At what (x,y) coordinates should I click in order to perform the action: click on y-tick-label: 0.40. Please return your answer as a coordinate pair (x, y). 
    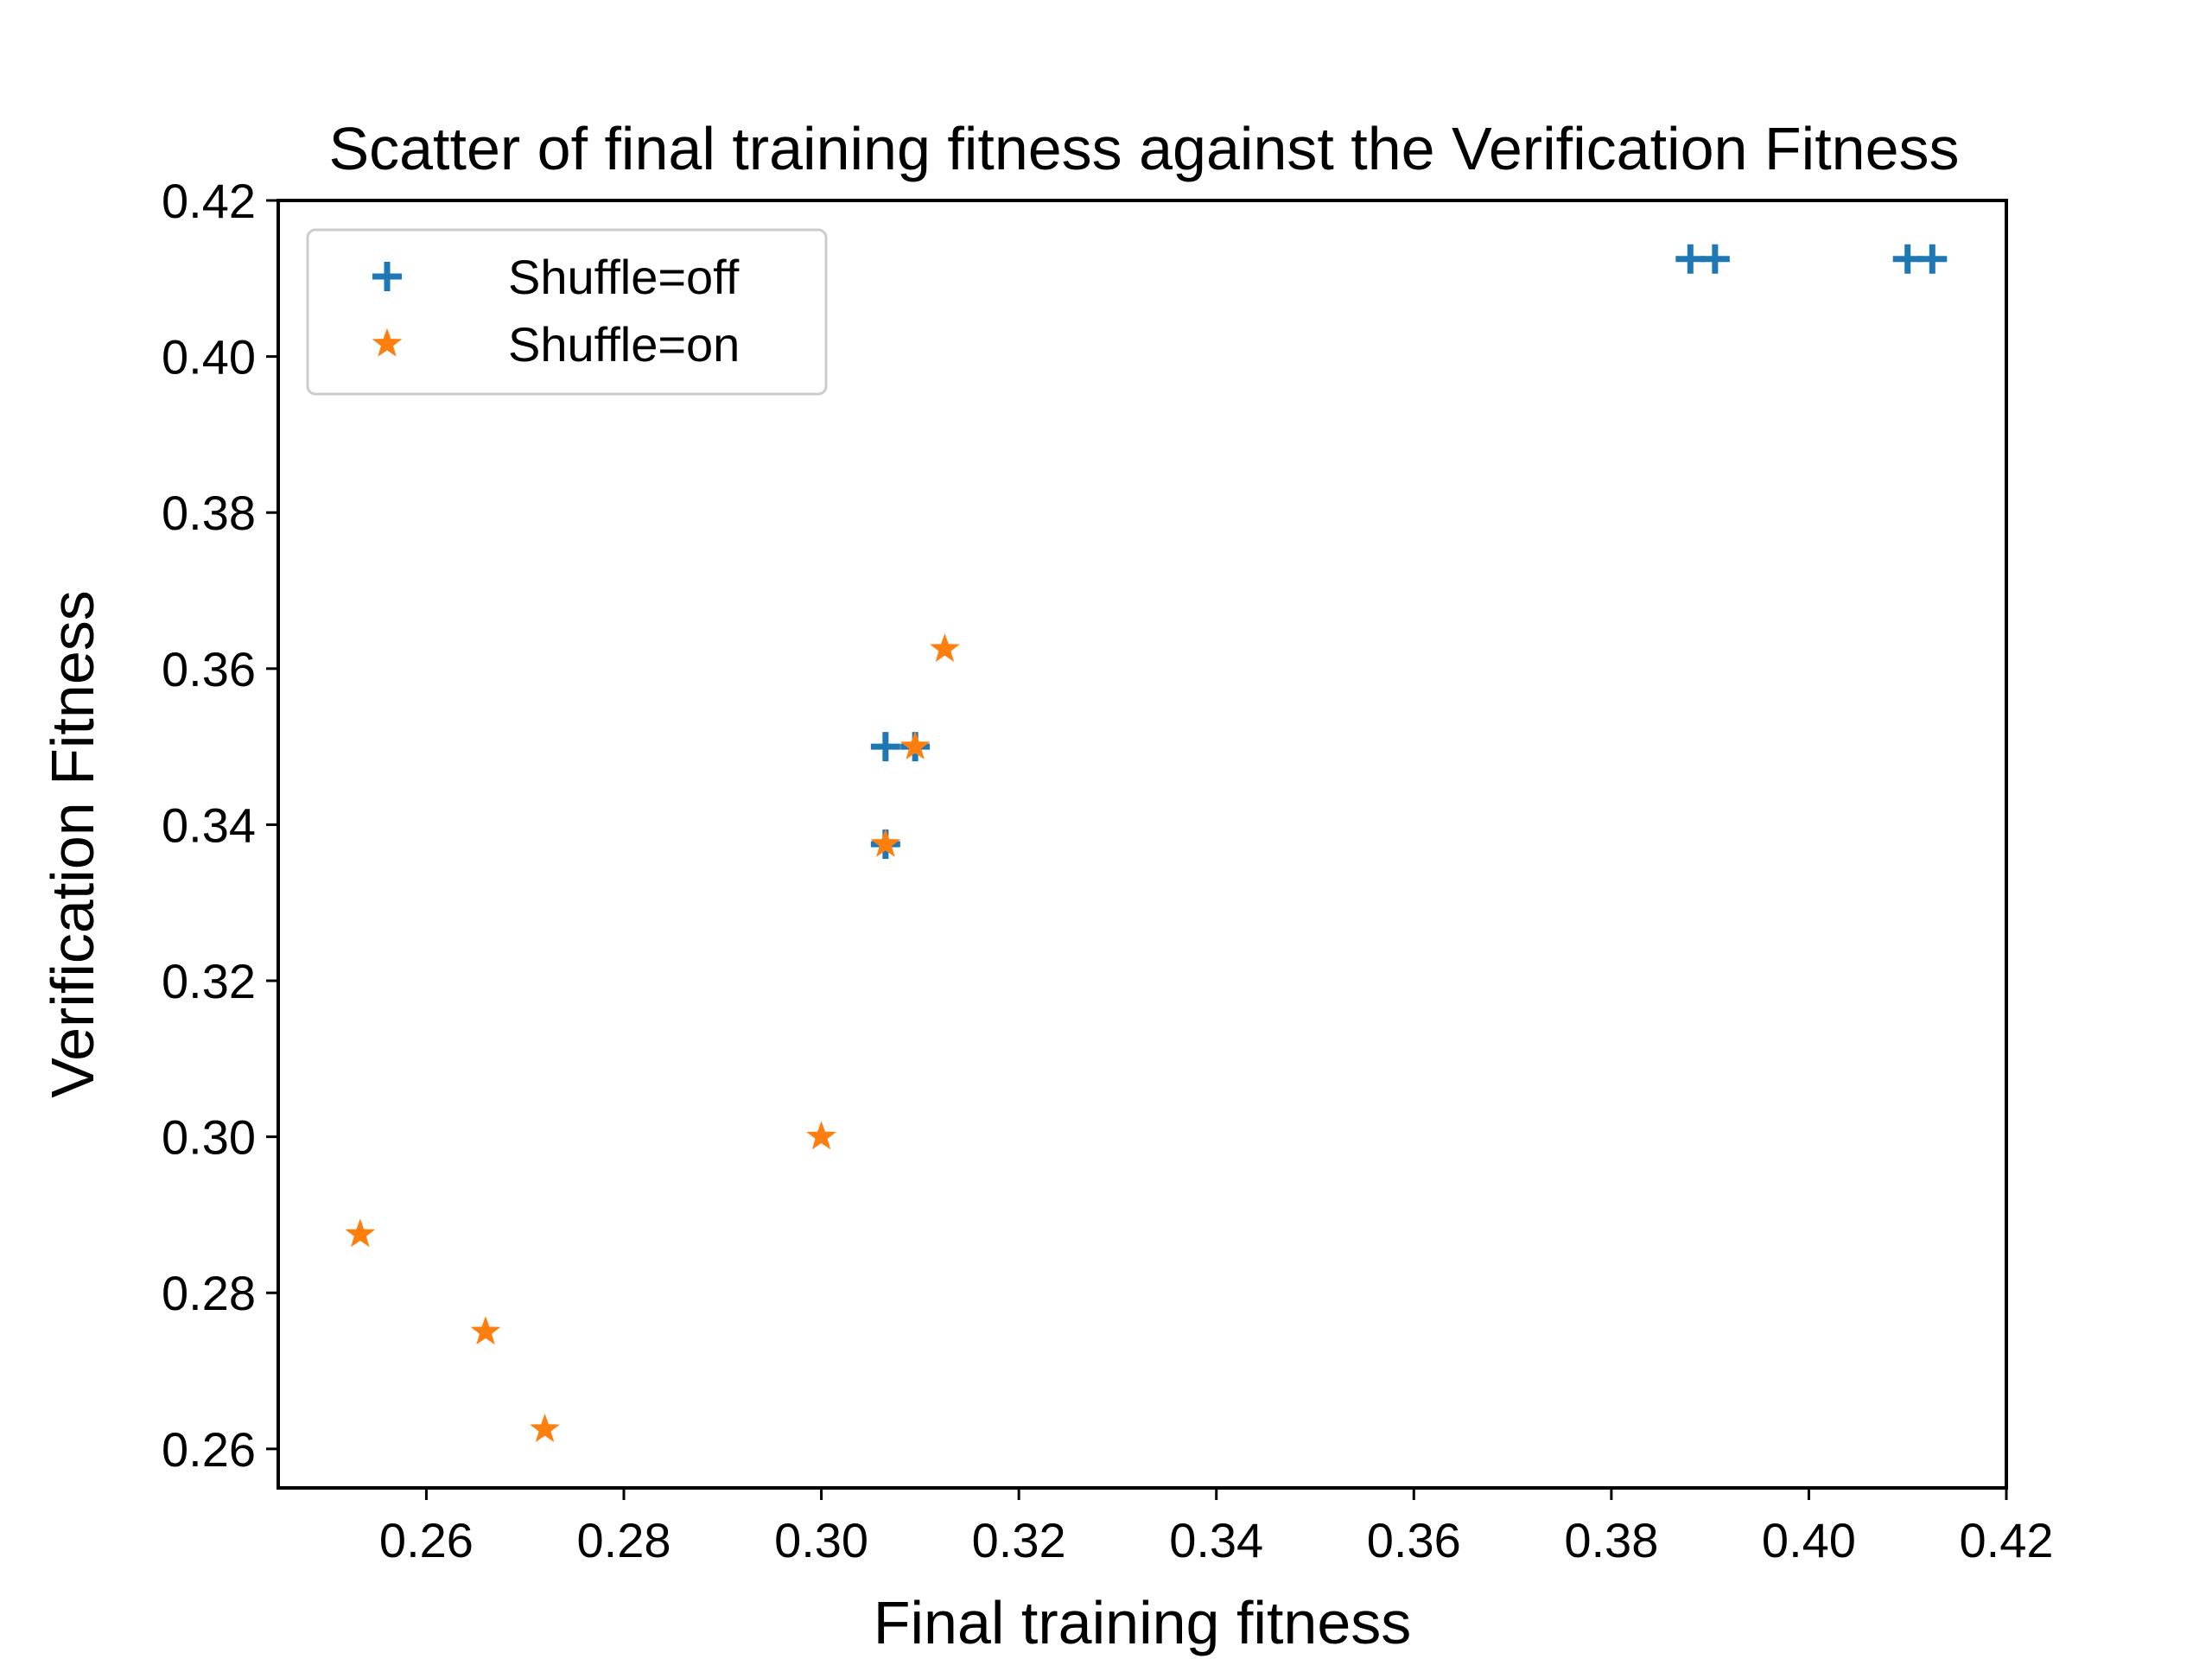
    Looking at the image, I should click on (209, 357).